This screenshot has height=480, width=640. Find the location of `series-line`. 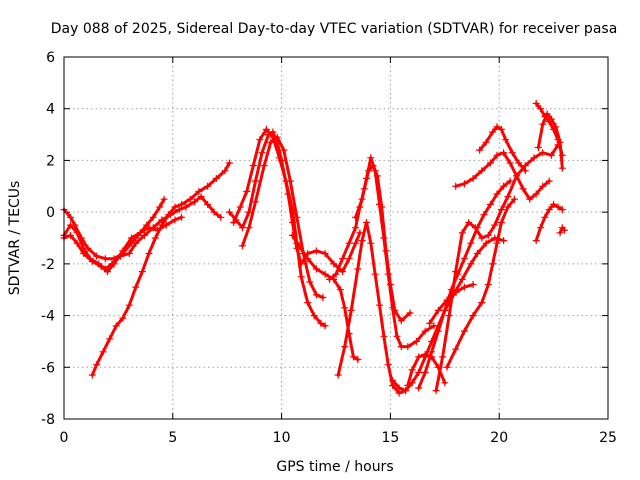

series-line is located at coordinates (372, 308).